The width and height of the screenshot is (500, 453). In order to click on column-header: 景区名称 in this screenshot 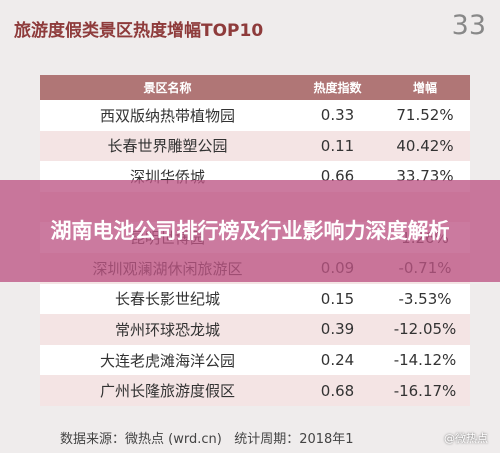, I will do `click(167, 88)`.